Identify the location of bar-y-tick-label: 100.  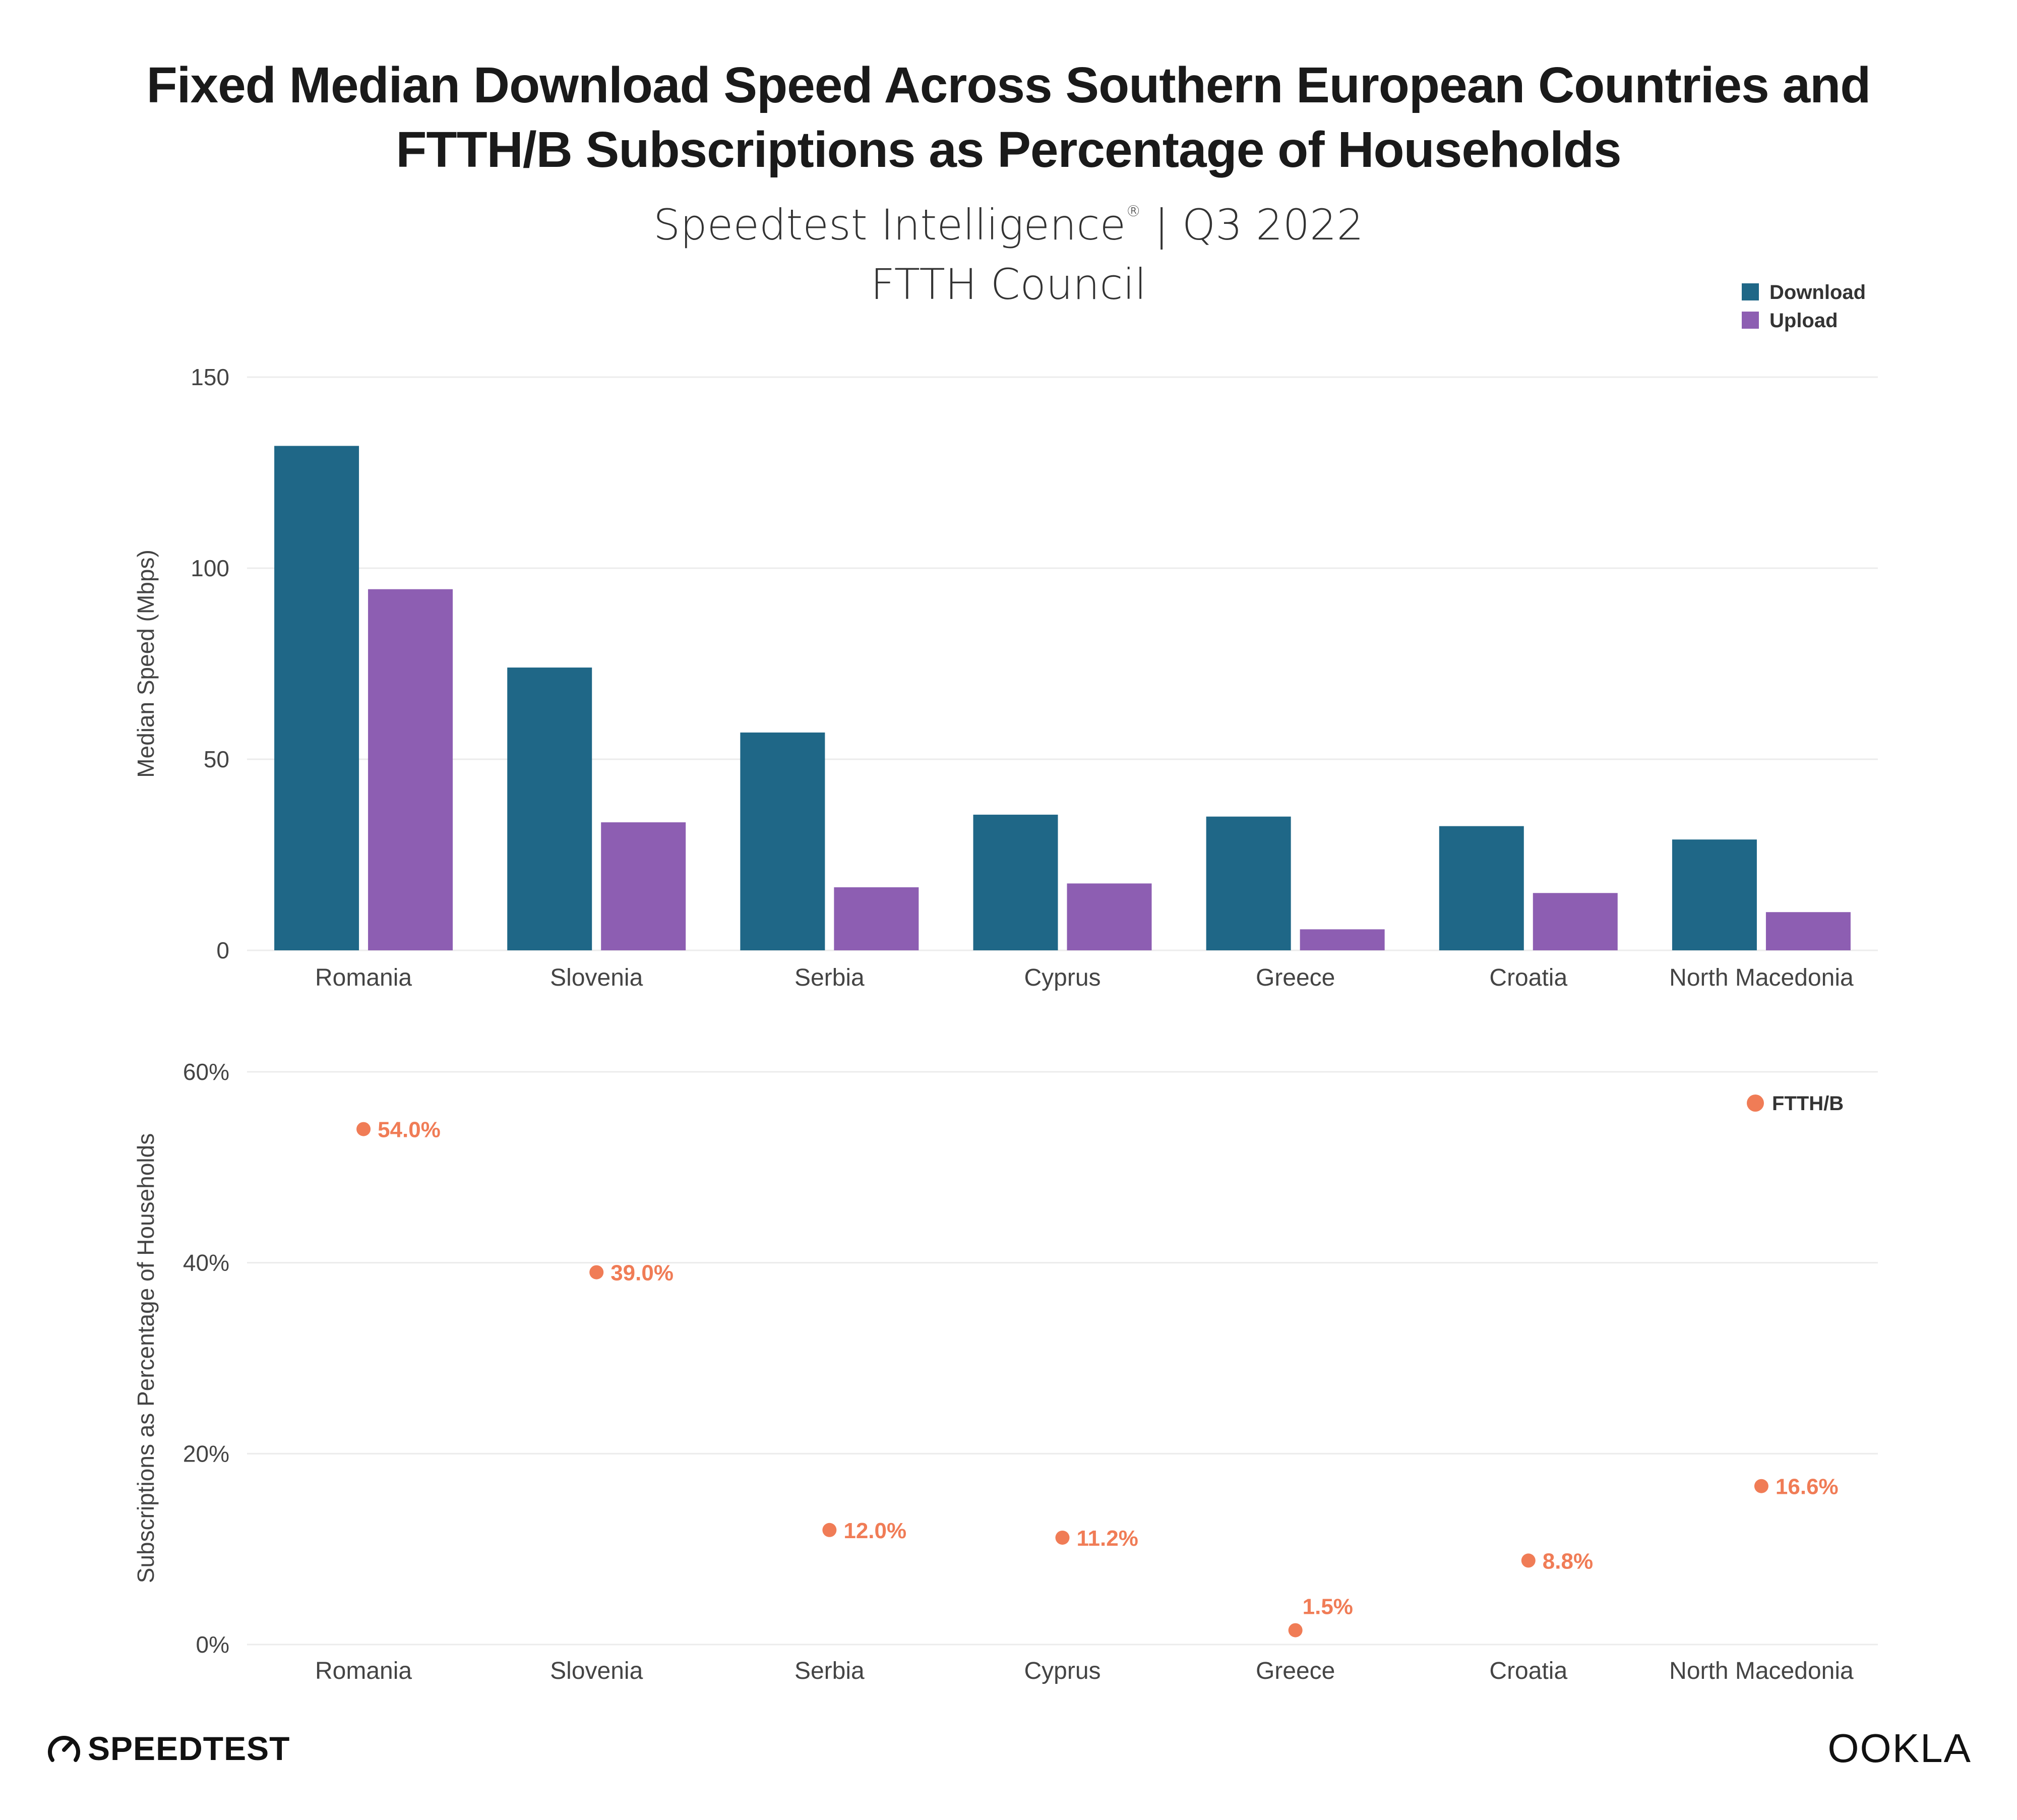
(210, 568).